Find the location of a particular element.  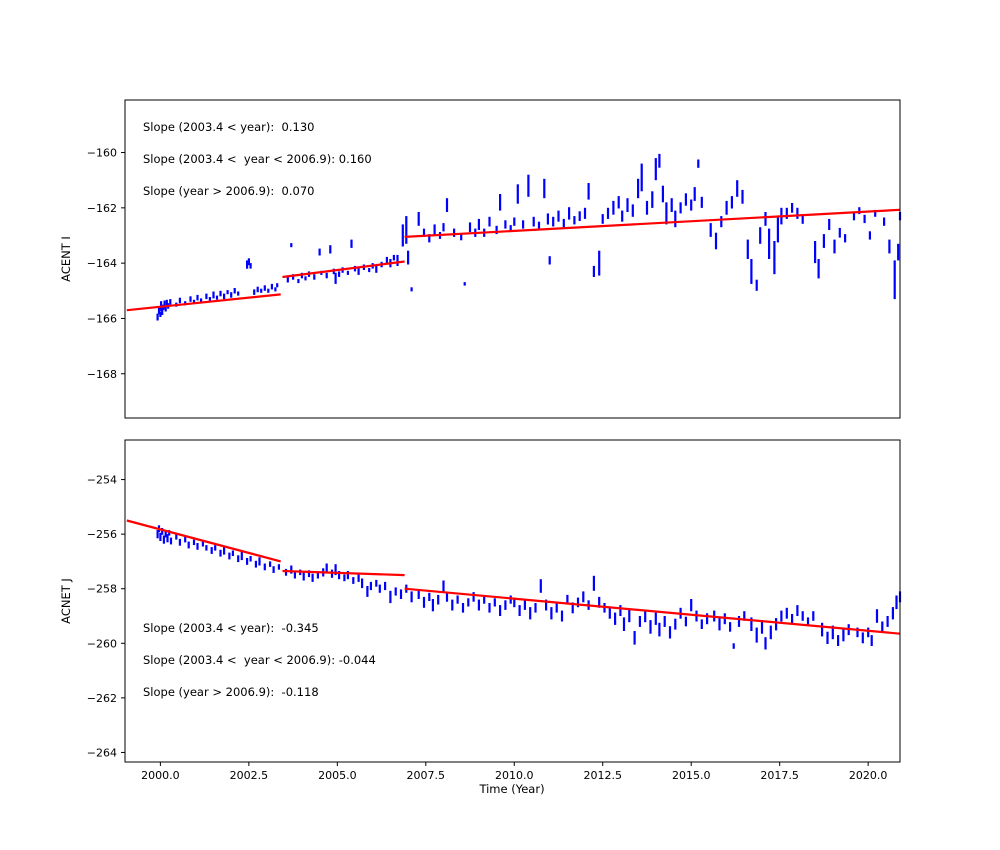

x-tick-label: 2005.0 is located at coordinates (337, 775).